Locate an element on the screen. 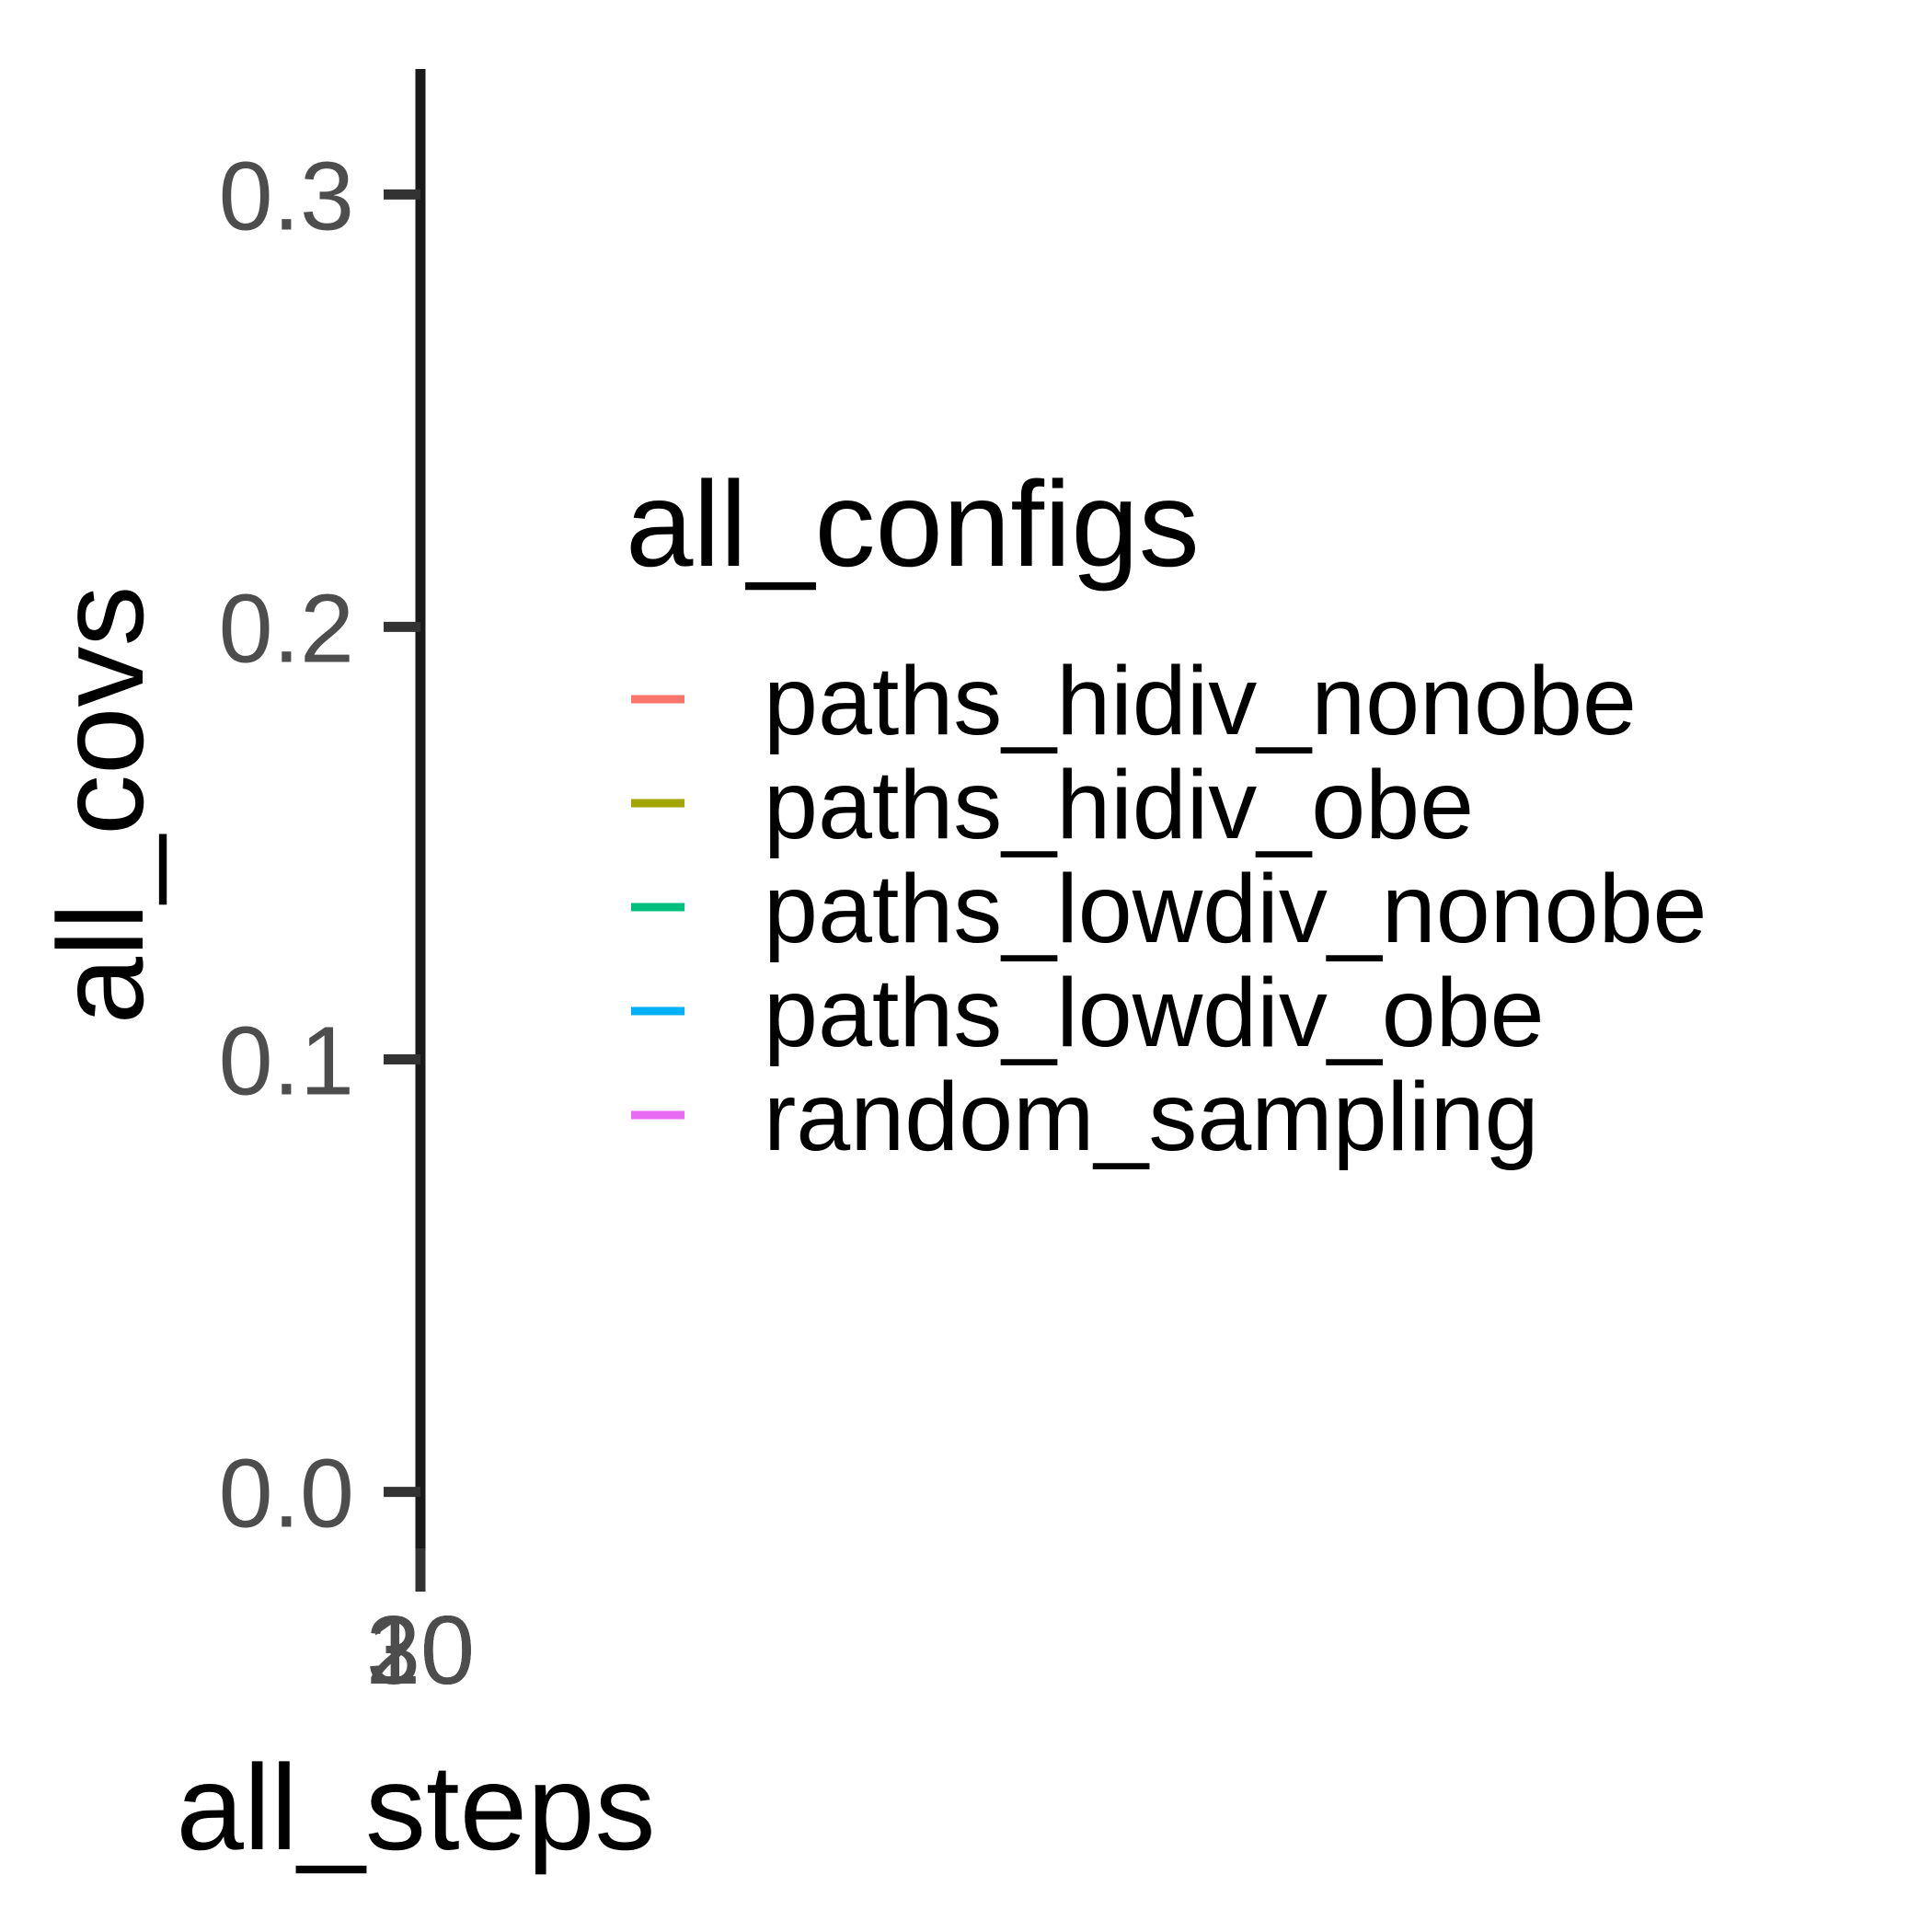 The height and width of the screenshot is (1932, 1932). y-tick-label: 0.3 is located at coordinates (286, 196).